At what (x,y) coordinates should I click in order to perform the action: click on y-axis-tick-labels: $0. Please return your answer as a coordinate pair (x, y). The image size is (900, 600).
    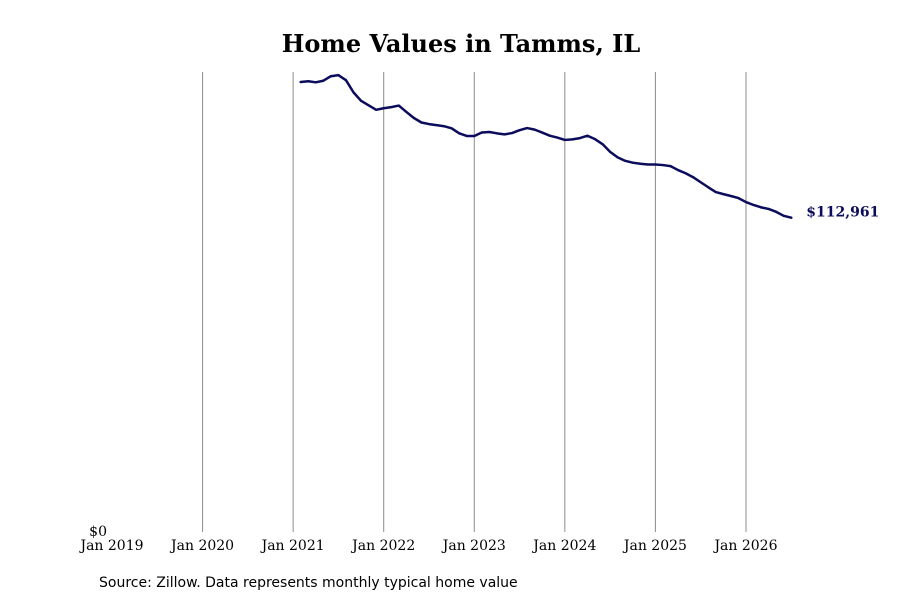
    Looking at the image, I should click on (98, 532).